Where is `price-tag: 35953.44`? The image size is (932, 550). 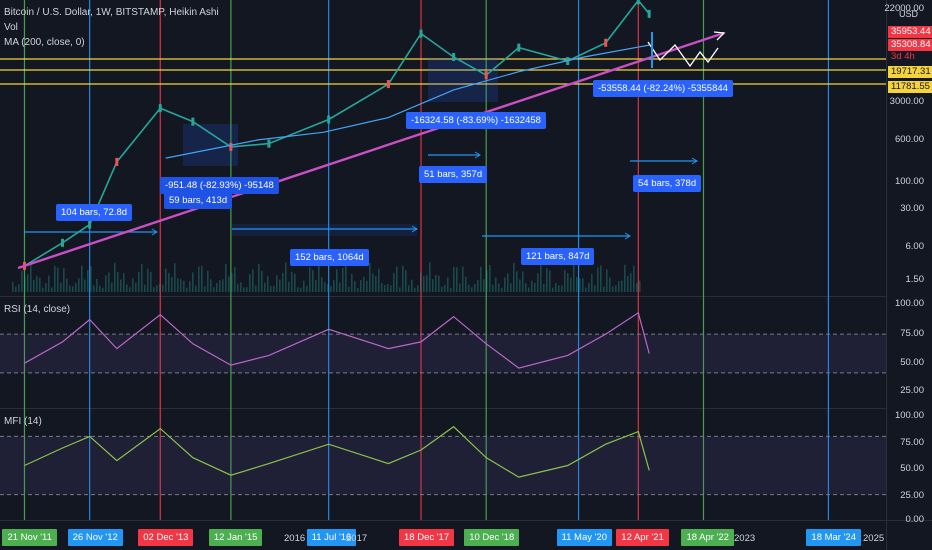
price-tag: 35953.44 is located at coordinates (910, 32).